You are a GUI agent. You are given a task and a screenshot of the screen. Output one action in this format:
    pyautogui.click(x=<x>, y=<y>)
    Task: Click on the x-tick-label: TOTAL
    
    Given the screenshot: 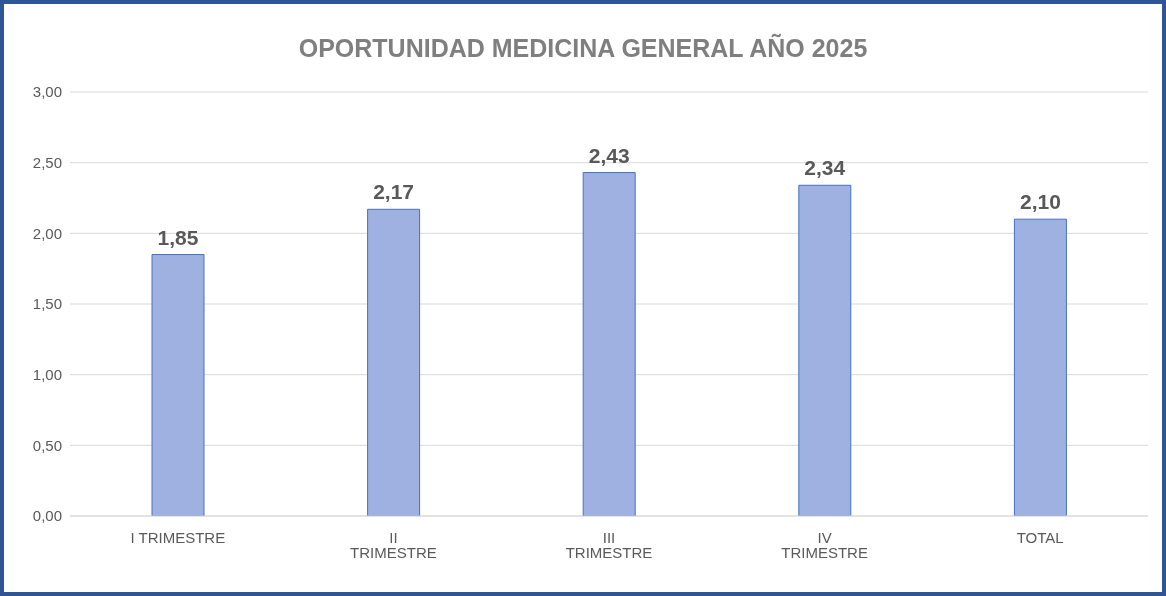 What is the action you would take?
    pyautogui.click(x=1040, y=537)
    